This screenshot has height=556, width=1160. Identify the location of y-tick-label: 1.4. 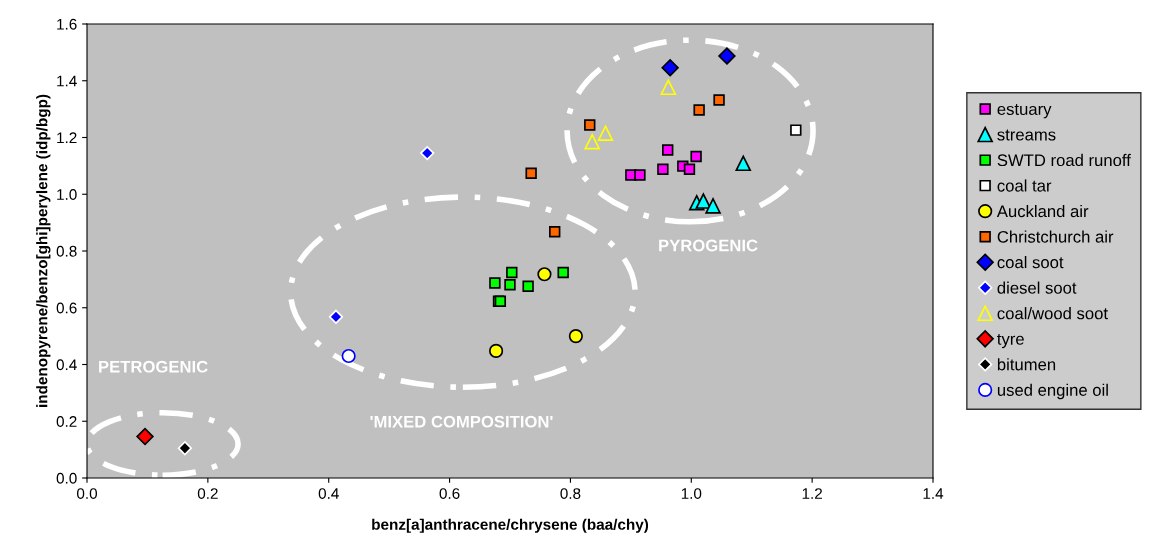
(67, 81).